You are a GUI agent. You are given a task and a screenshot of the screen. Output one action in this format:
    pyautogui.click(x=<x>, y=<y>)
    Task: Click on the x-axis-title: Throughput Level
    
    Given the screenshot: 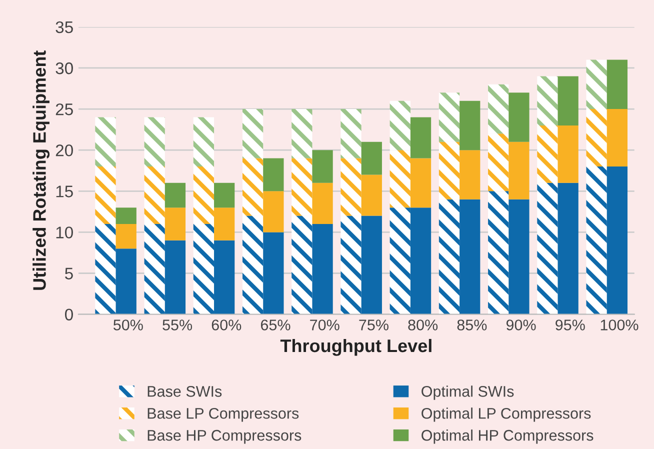 What is the action you would take?
    pyautogui.click(x=356, y=347)
    